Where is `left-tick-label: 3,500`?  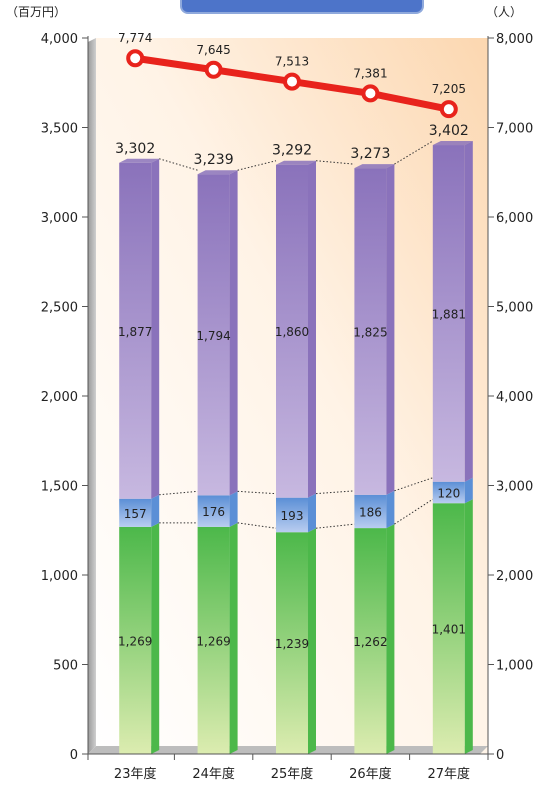 left-tick-label: 3,500 is located at coordinates (59, 129).